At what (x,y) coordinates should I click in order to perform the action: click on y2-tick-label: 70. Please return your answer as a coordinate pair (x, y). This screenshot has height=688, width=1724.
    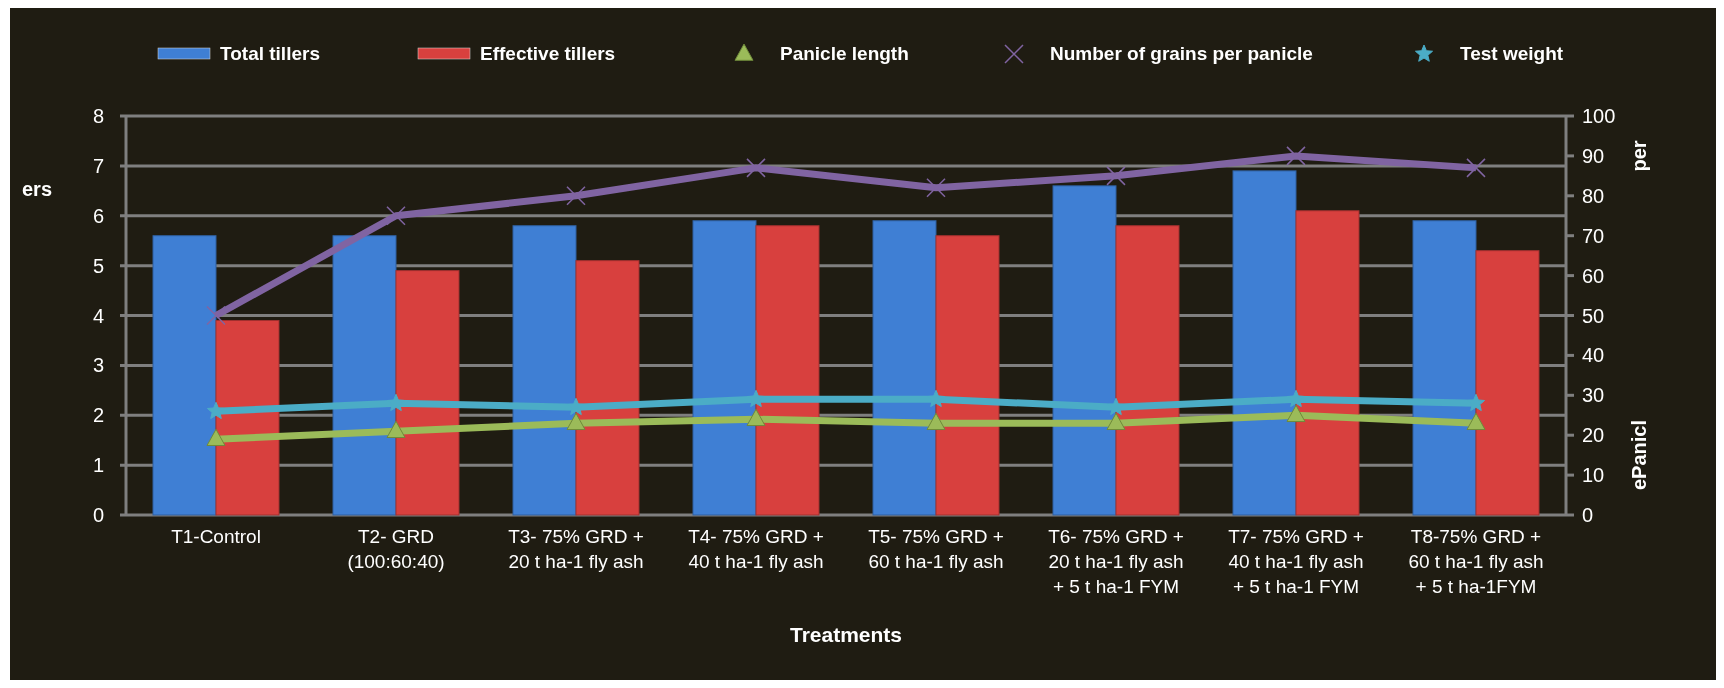
    Looking at the image, I should click on (1593, 235).